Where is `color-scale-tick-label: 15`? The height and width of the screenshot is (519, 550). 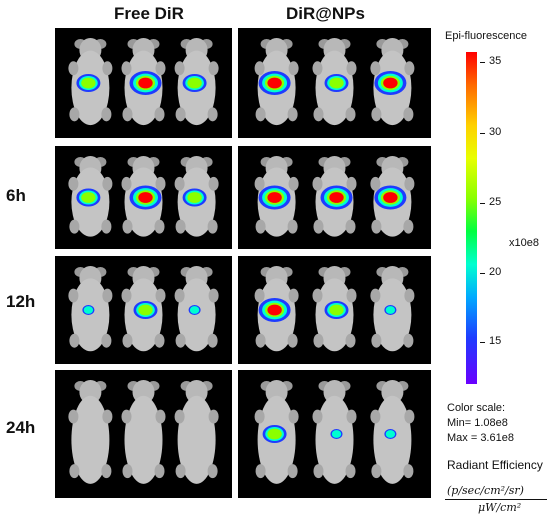 color-scale-tick-label: 15 is located at coordinates (495, 341).